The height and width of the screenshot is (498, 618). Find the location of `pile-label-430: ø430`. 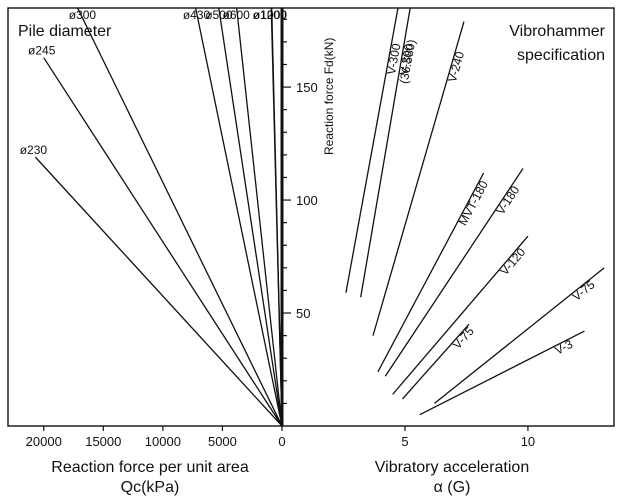

pile-label-430: ø430 is located at coordinates (197, 15).